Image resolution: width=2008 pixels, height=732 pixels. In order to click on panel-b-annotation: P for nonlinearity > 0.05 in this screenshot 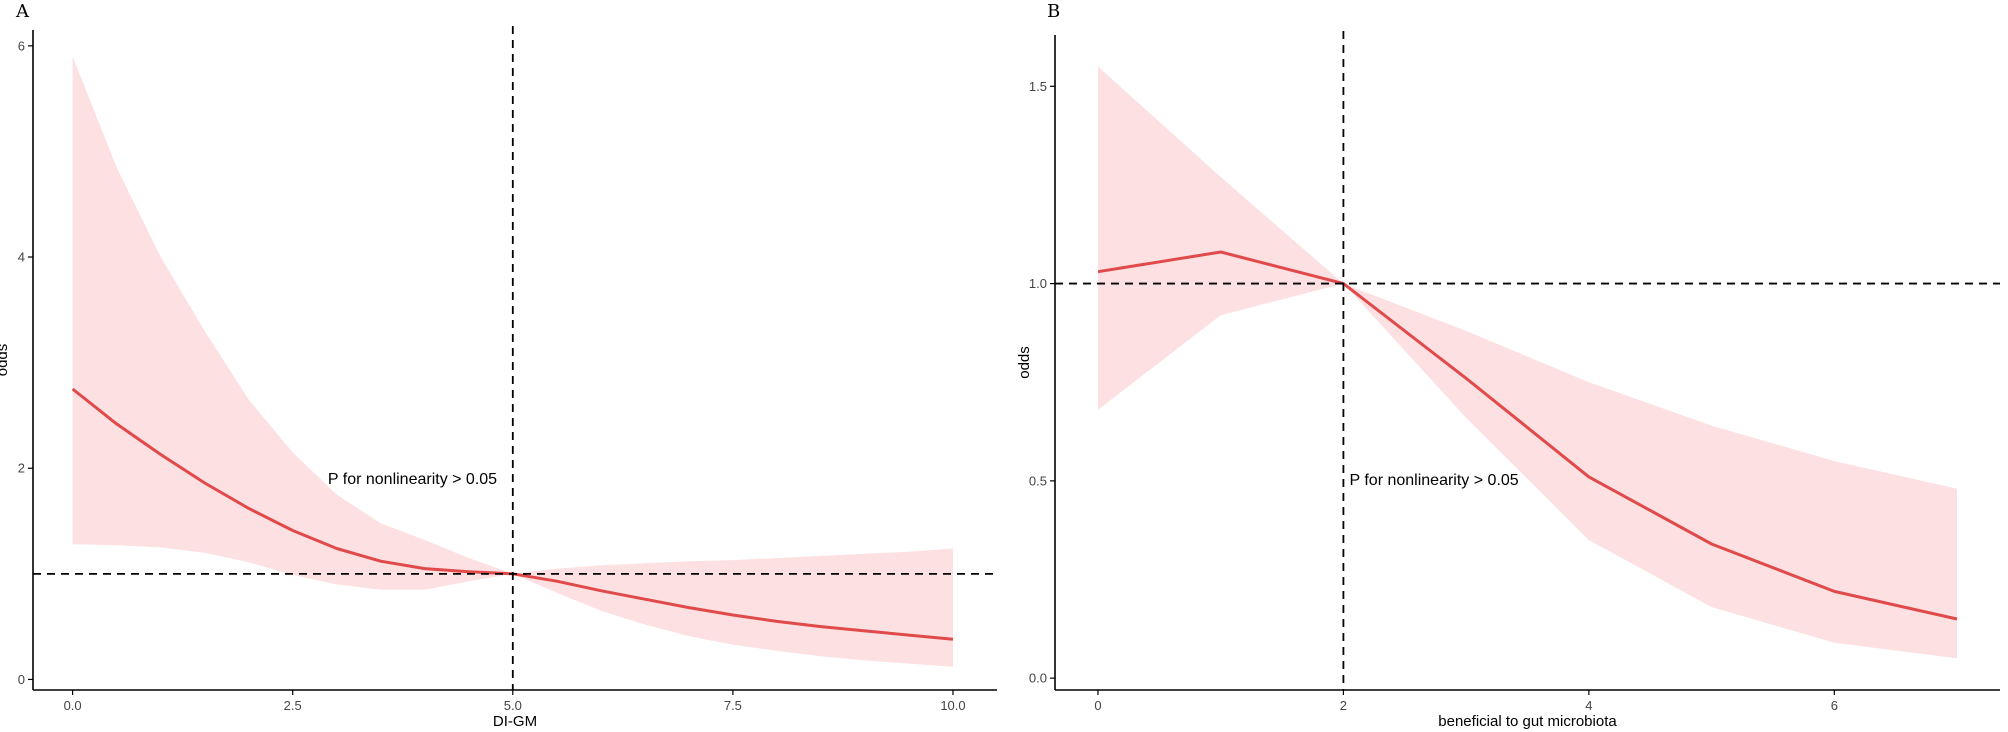, I will do `click(1434, 480)`.